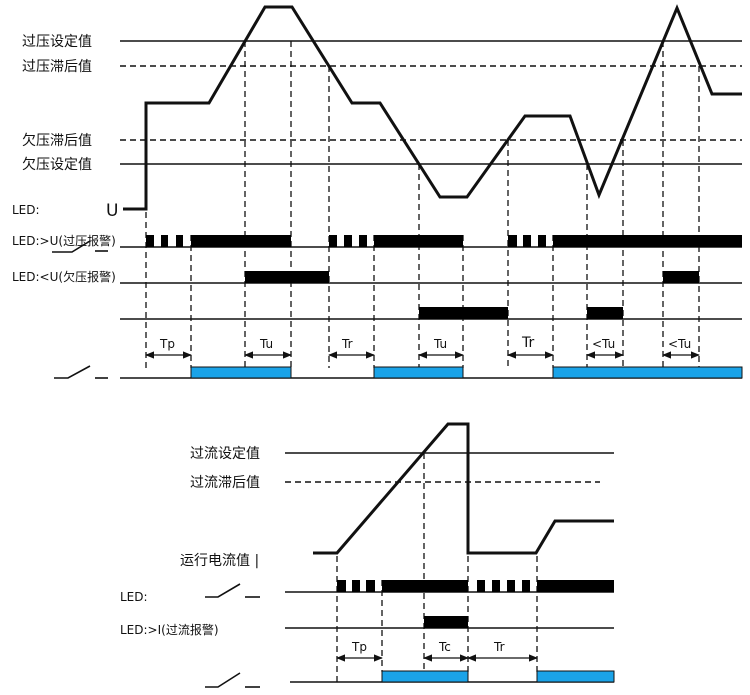 The width and height of the screenshot is (750, 695). I want to click on led-overvoltage-pulses, so click(444, 241).